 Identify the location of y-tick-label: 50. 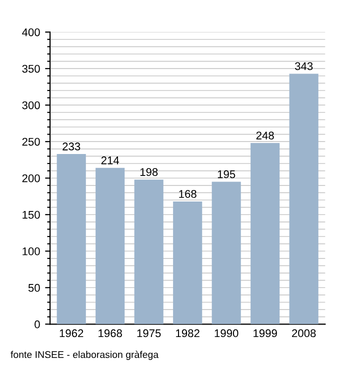
(34, 288).